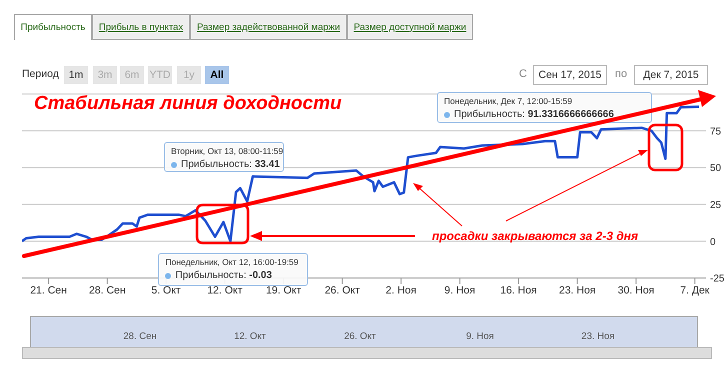 Image resolution: width=728 pixels, height=372 pixels. What do you see at coordinates (410, 27) in the screenshot?
I see `text: Размер доступной маржи` at bounding box center [410, 27].